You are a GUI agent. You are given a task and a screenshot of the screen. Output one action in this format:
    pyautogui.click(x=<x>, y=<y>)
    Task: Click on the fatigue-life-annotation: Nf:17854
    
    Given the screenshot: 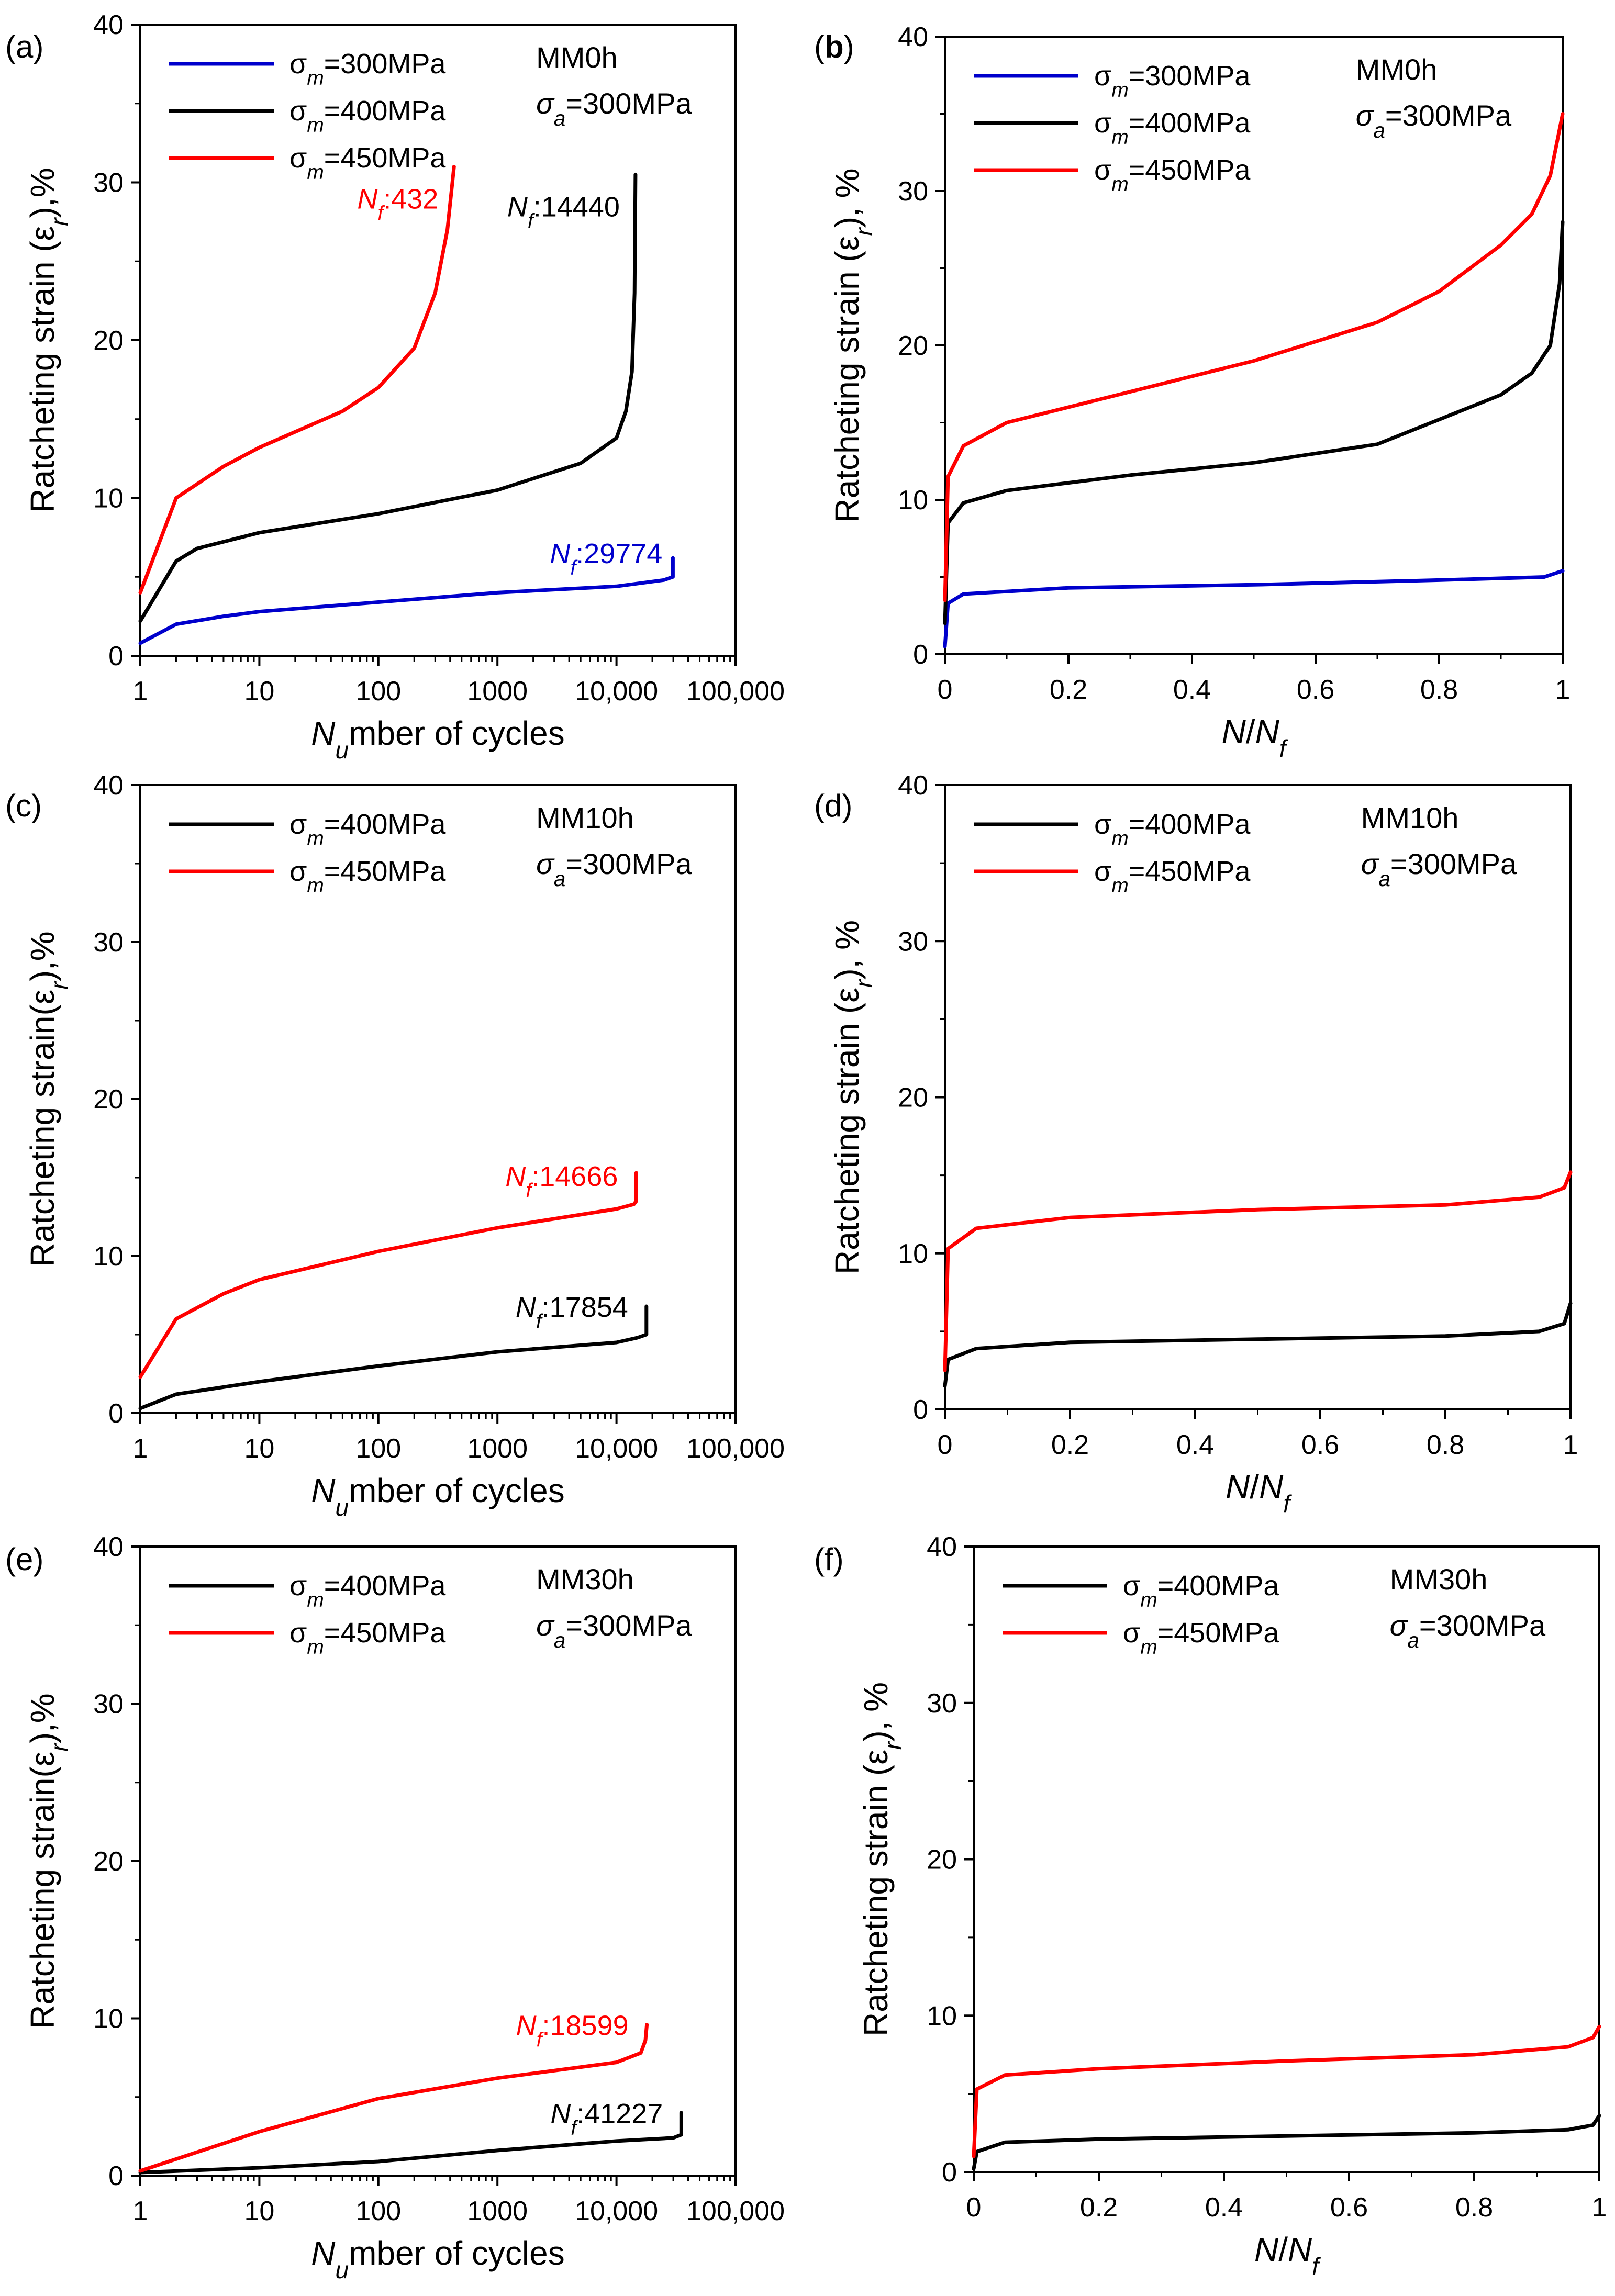 What is the action you would take?
    pyautogui.click(x=572, y=1312)
    